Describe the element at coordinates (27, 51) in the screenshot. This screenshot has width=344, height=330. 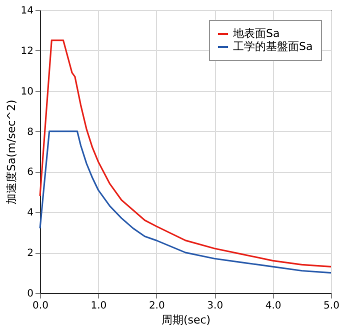
I see `y-tick-label: 12` at that location.